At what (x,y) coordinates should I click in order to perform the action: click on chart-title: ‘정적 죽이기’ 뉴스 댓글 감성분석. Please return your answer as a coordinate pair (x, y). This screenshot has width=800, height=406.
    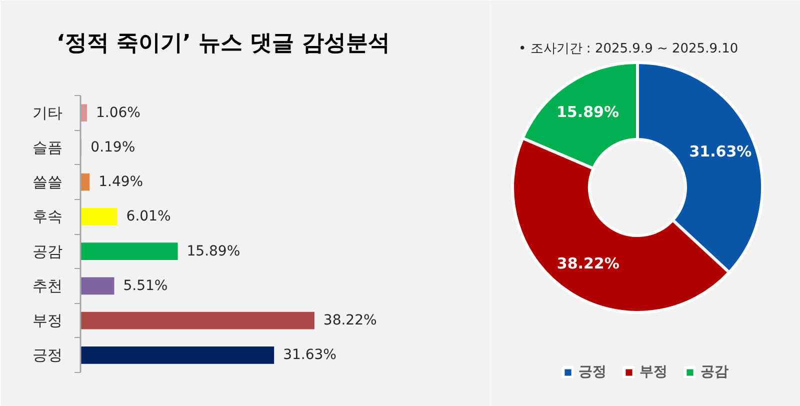
    Looking at the image, I should click on (223, 43).